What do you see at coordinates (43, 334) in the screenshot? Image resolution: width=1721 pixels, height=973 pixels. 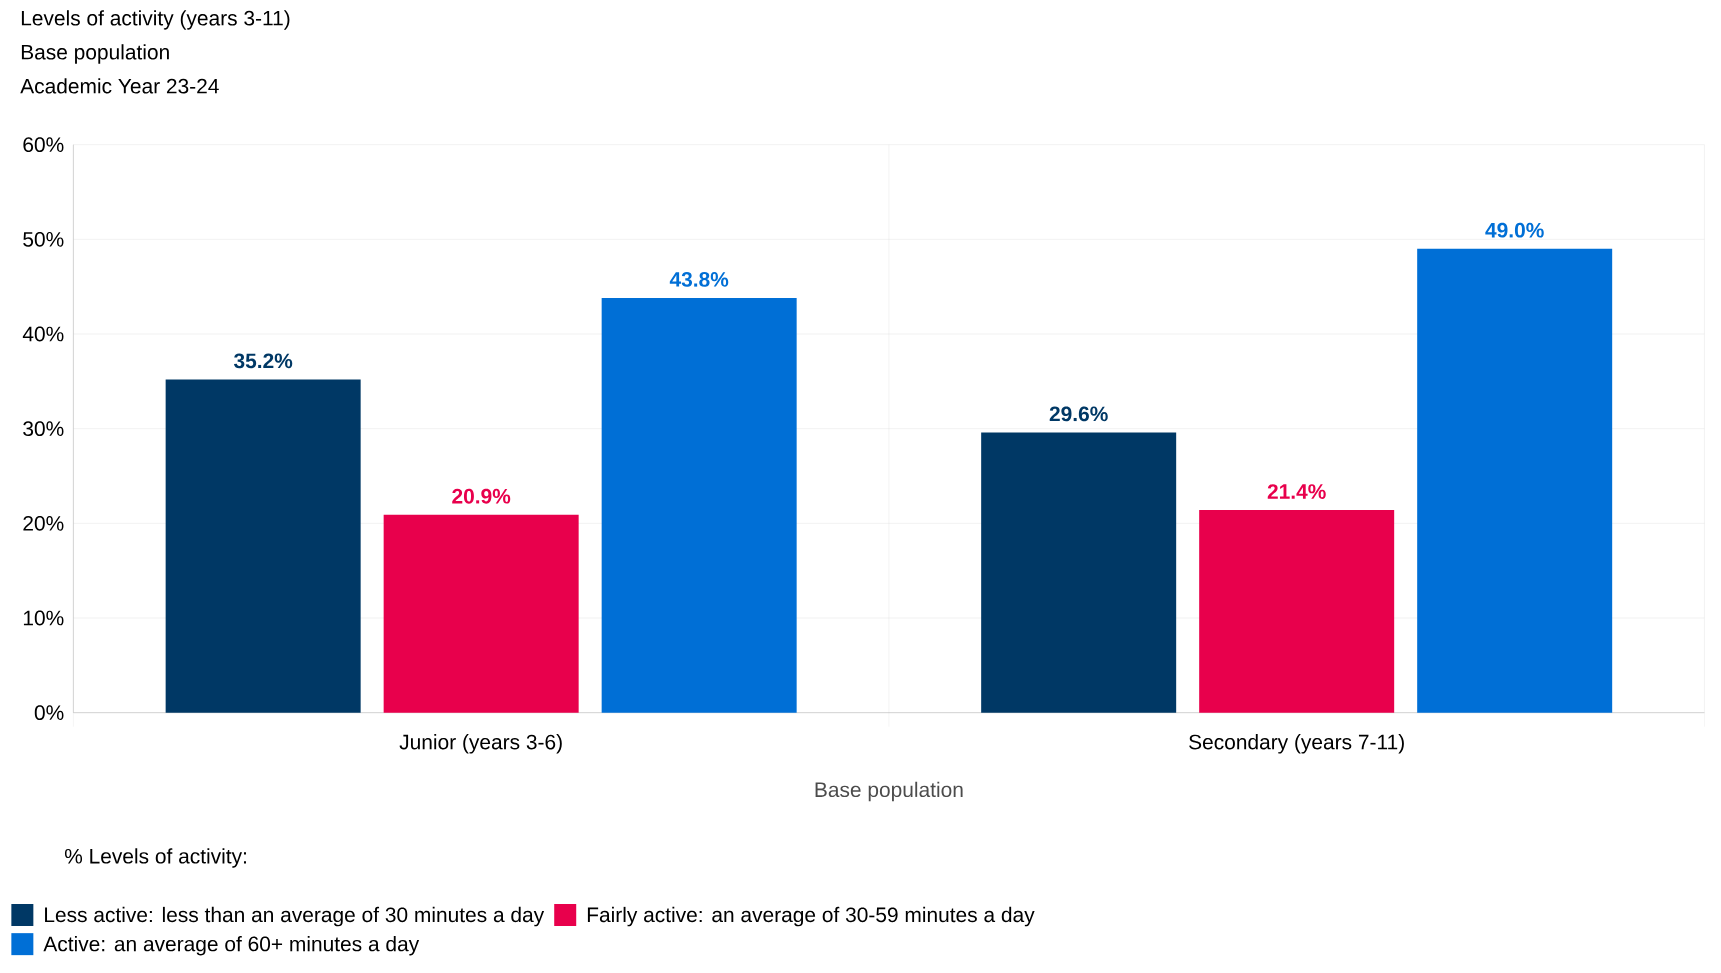 I see `y-tick-label: 40%` at bounding box center [43, 334].